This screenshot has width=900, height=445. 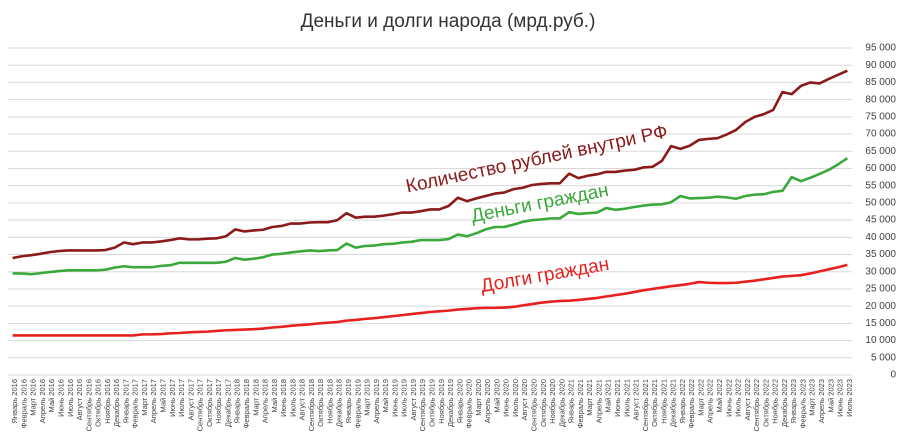 What do you see at coordinates (144, 397) in the screenshot?
I see `x-tick-label: Март 2017` at bounding box center [144, 397].